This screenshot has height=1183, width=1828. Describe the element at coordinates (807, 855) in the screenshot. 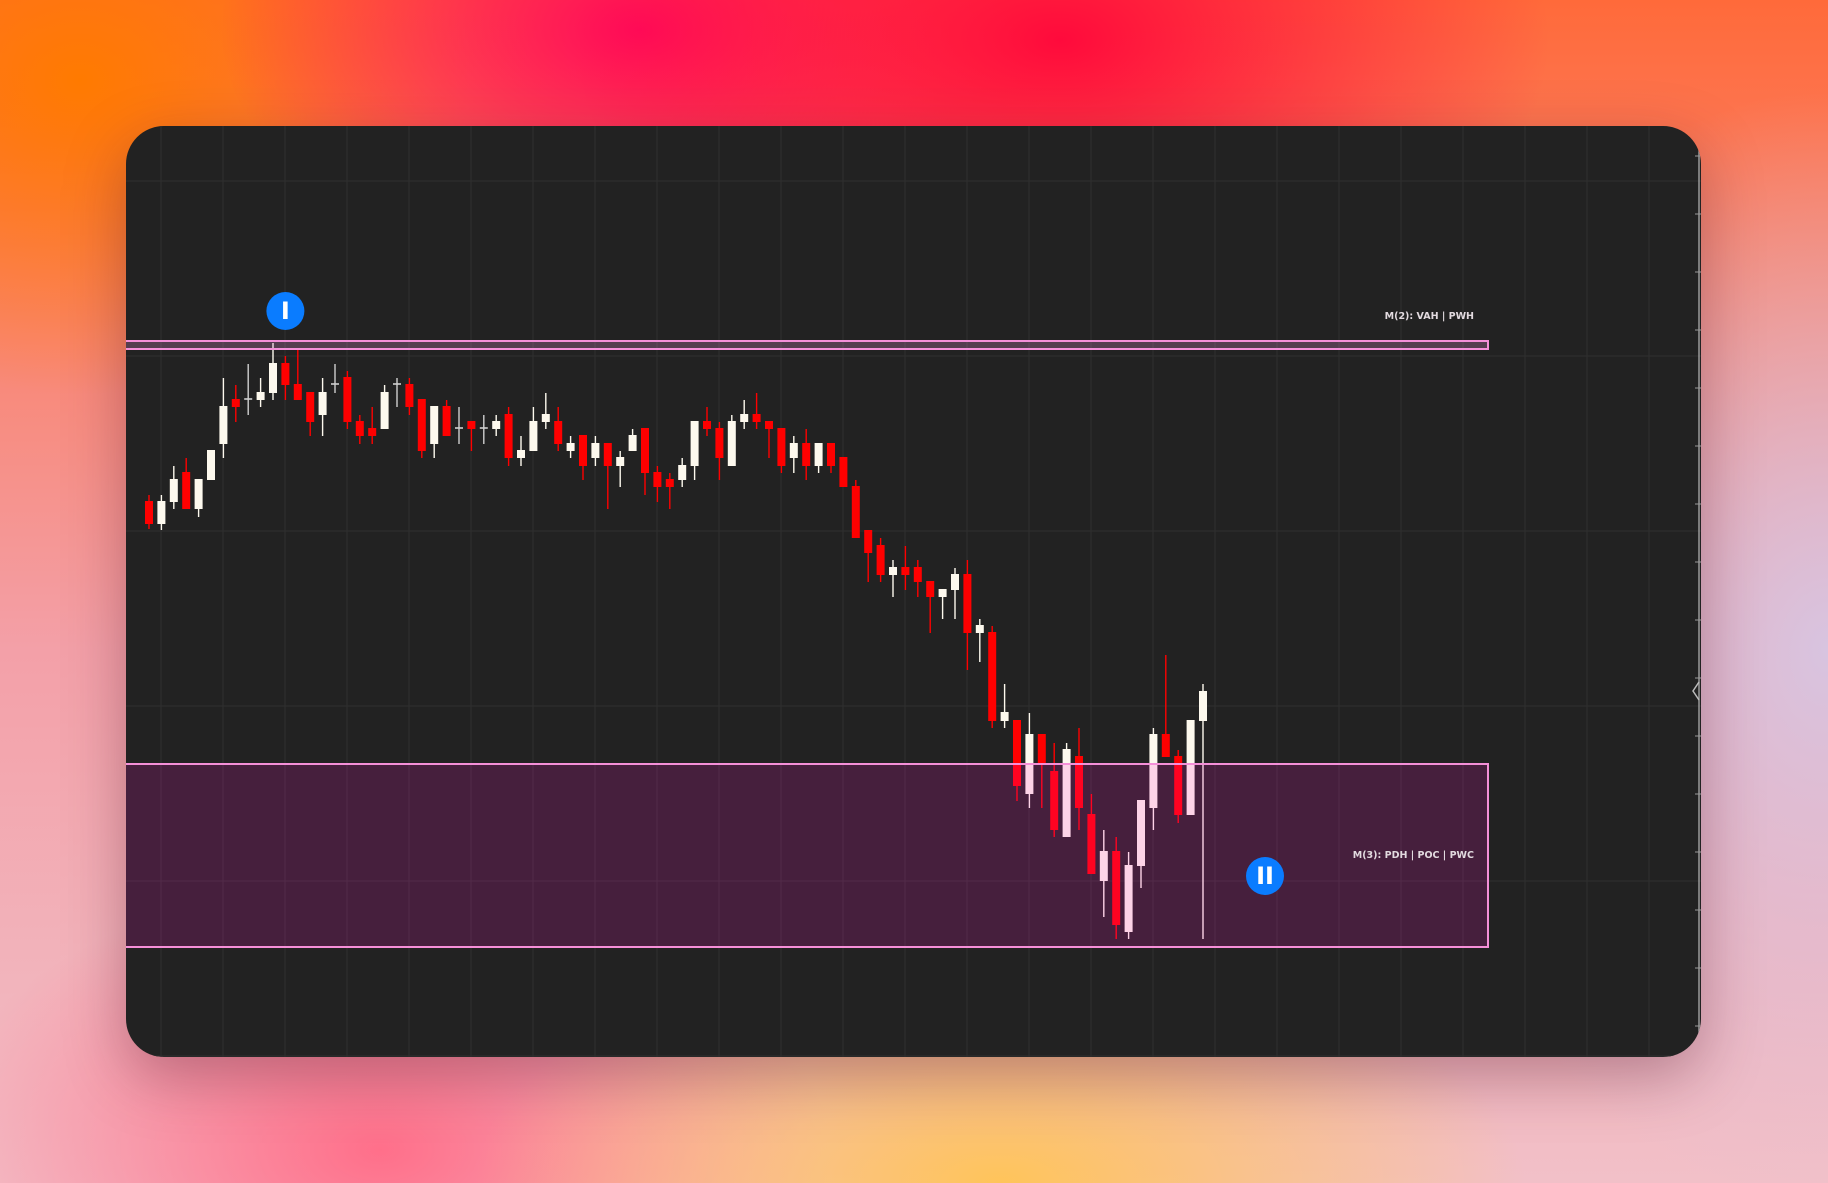

I see `zone-box` at that location.